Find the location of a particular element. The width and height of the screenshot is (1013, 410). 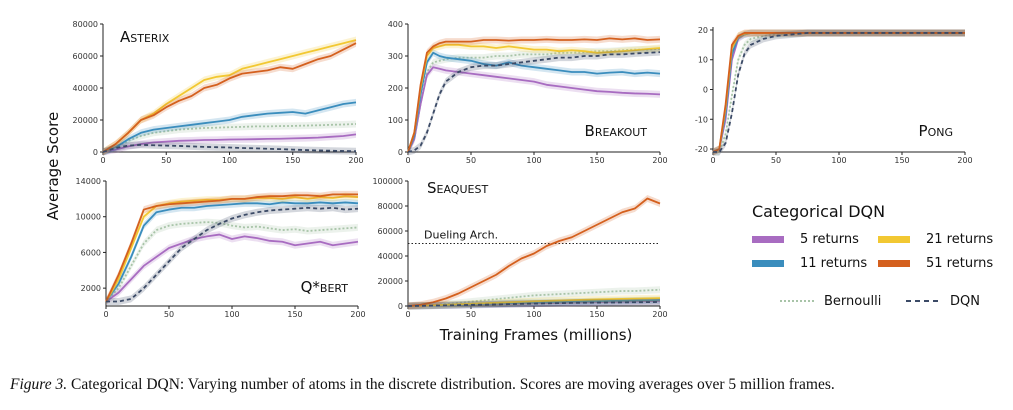

legend-item-bernoulli: Bernoulli is located at coordinates (830, 301).